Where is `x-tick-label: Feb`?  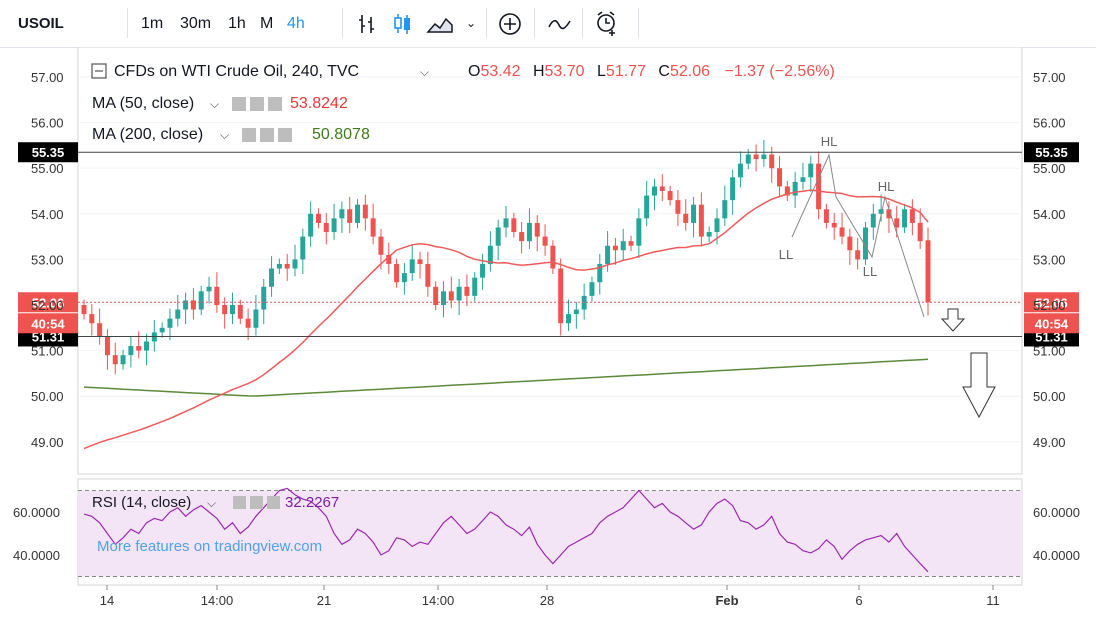
x-tick-label: Feb is located at coordinates (726, 600).